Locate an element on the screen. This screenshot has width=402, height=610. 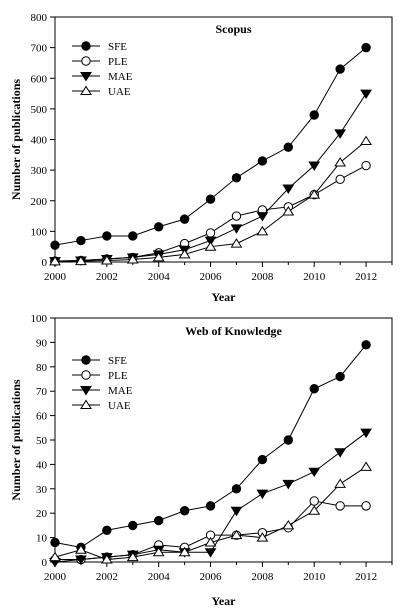
legend-label: SFE is located at coordinates (117, 361).